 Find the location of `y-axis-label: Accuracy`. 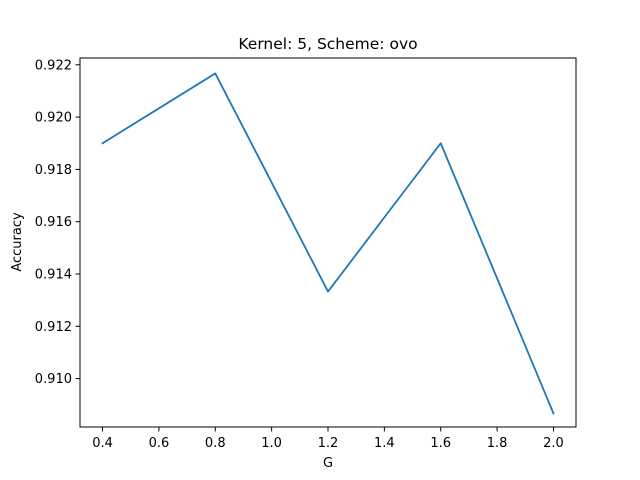

y-axis-label: Accuracy is located at coordinates (17, 242).